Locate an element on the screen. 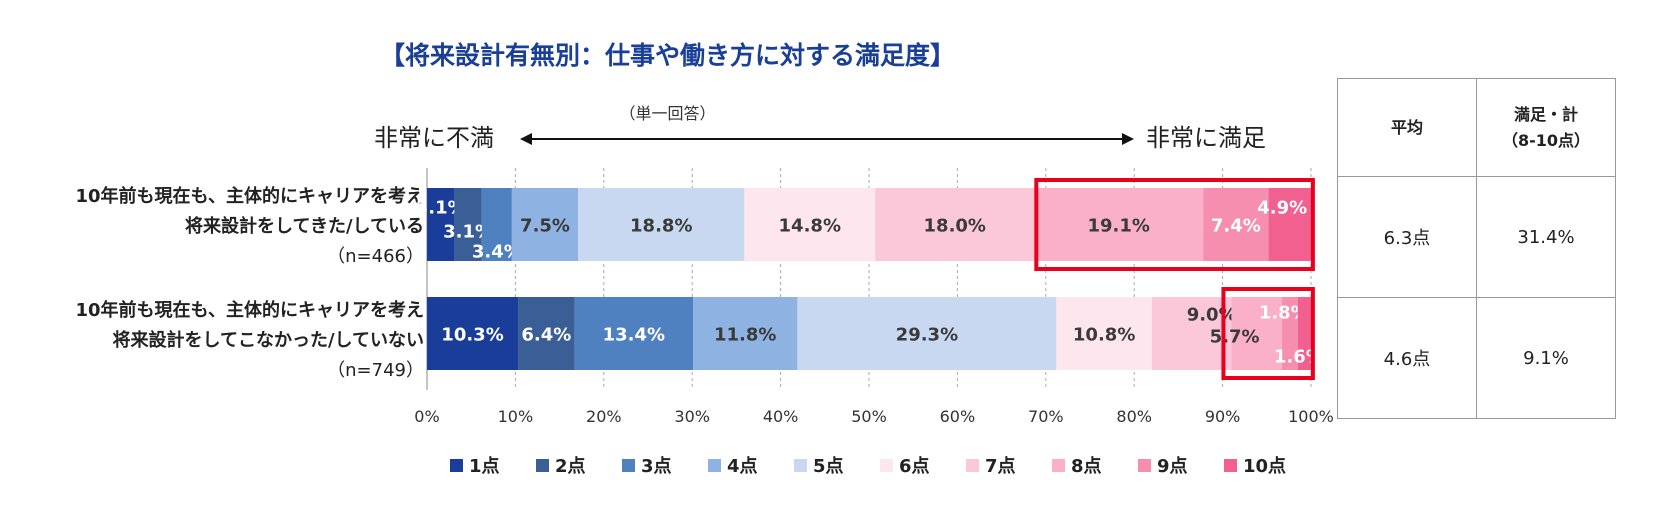 The image size is (1654, 507). data-label: 5.7% is located at coordinates (1235, 337).